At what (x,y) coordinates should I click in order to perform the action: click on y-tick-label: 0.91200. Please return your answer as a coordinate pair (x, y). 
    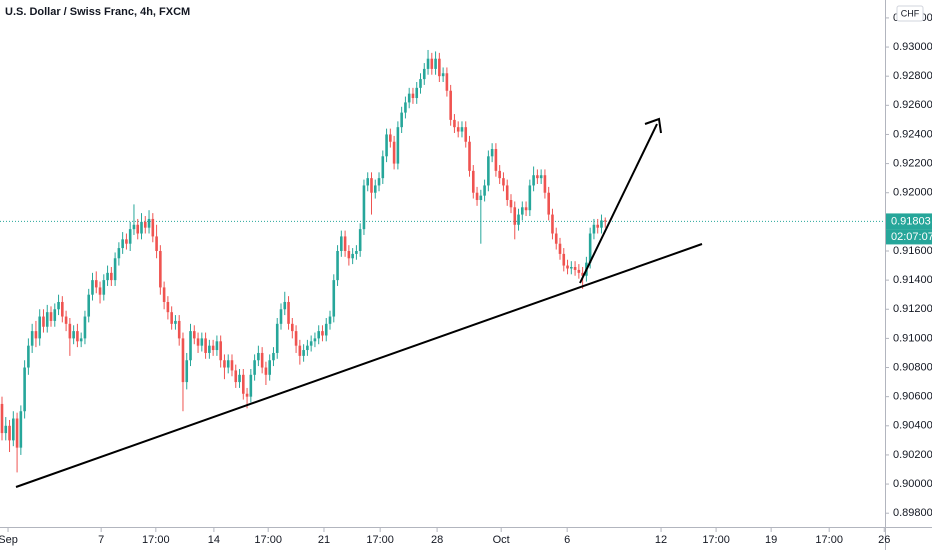
    Looking at the image, I should click on (912, 309).